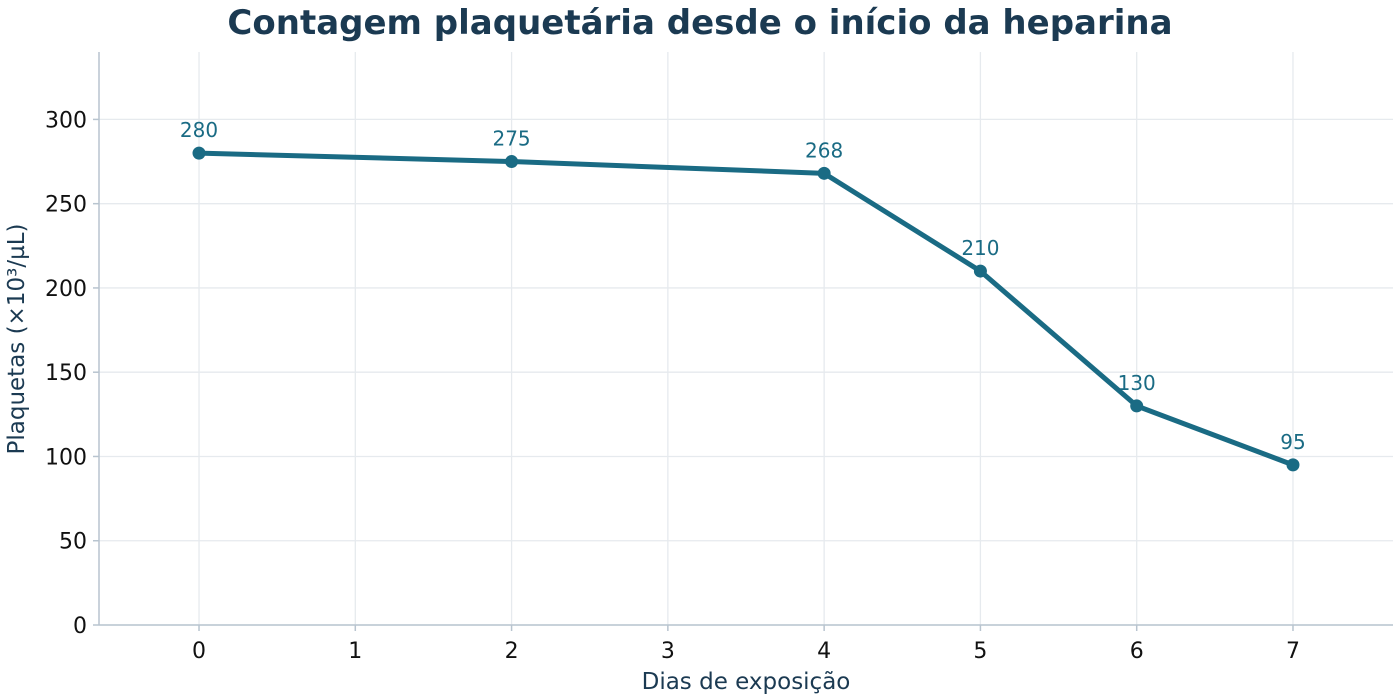 Image resolution: width=1400 pixels, height=700 pixels. I want to click on data-label: 268, so click(824, 150).